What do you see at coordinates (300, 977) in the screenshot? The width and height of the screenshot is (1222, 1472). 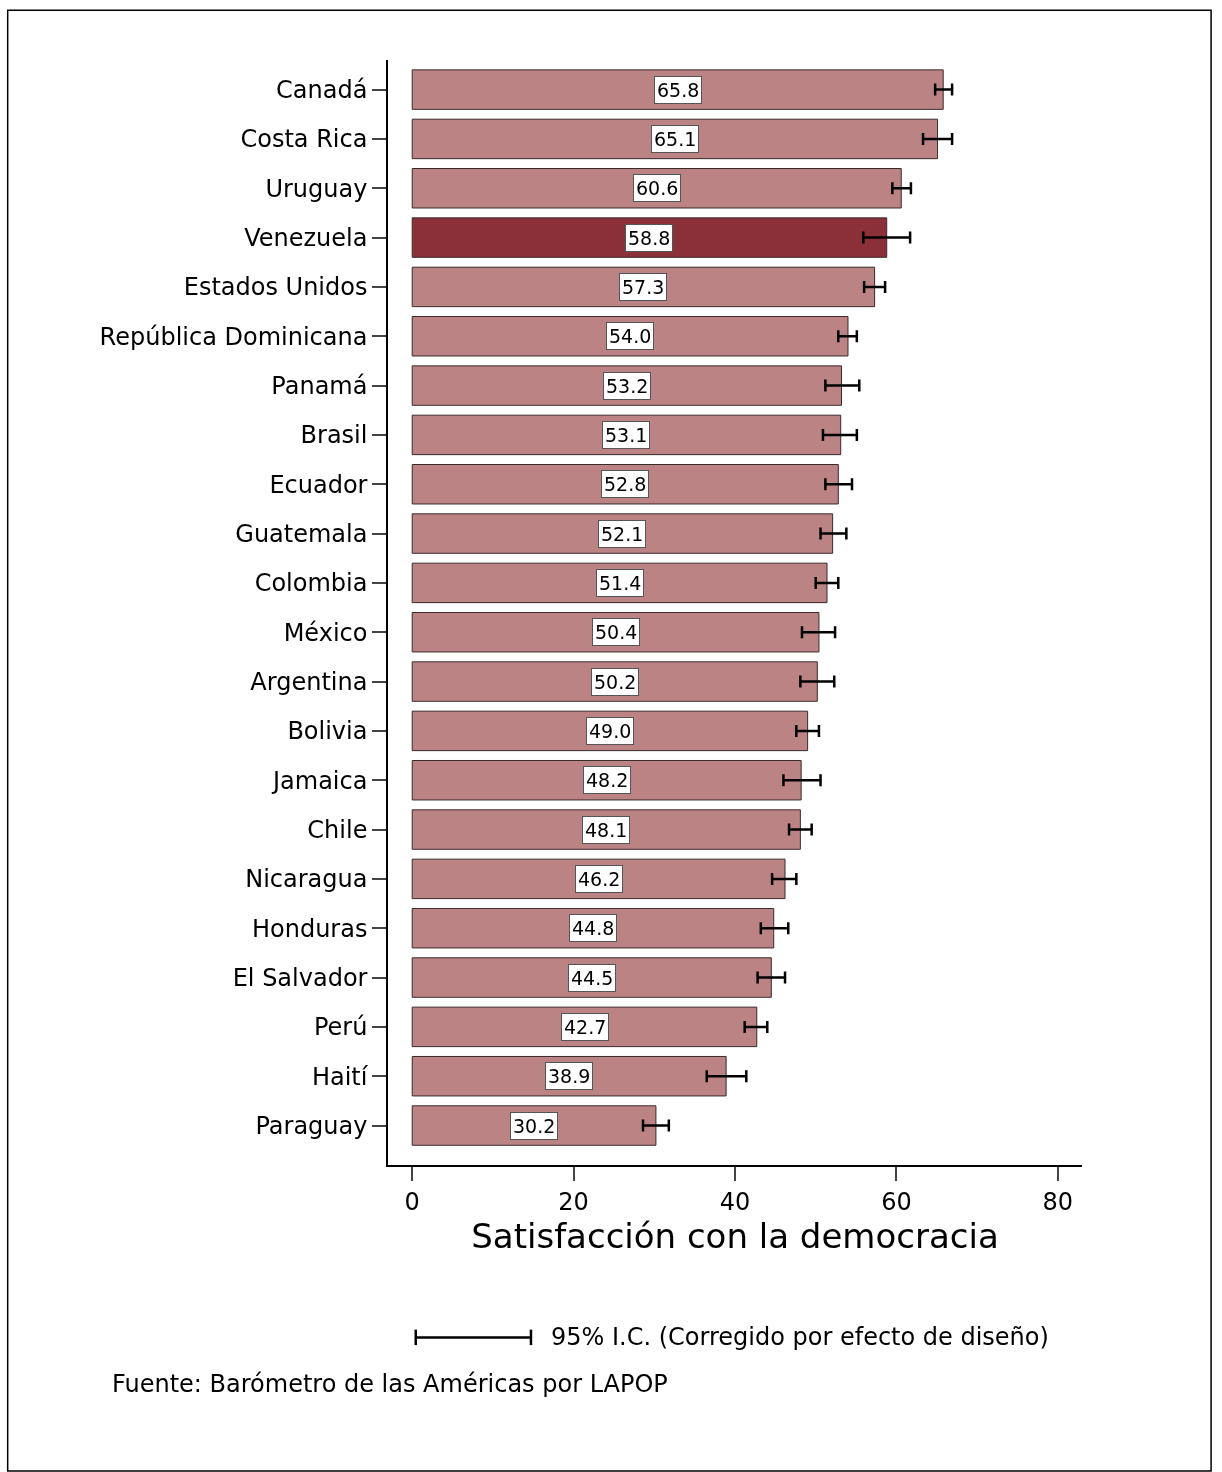 I see `y-tick-label: El Salvador` at bounding box center [300, 977].